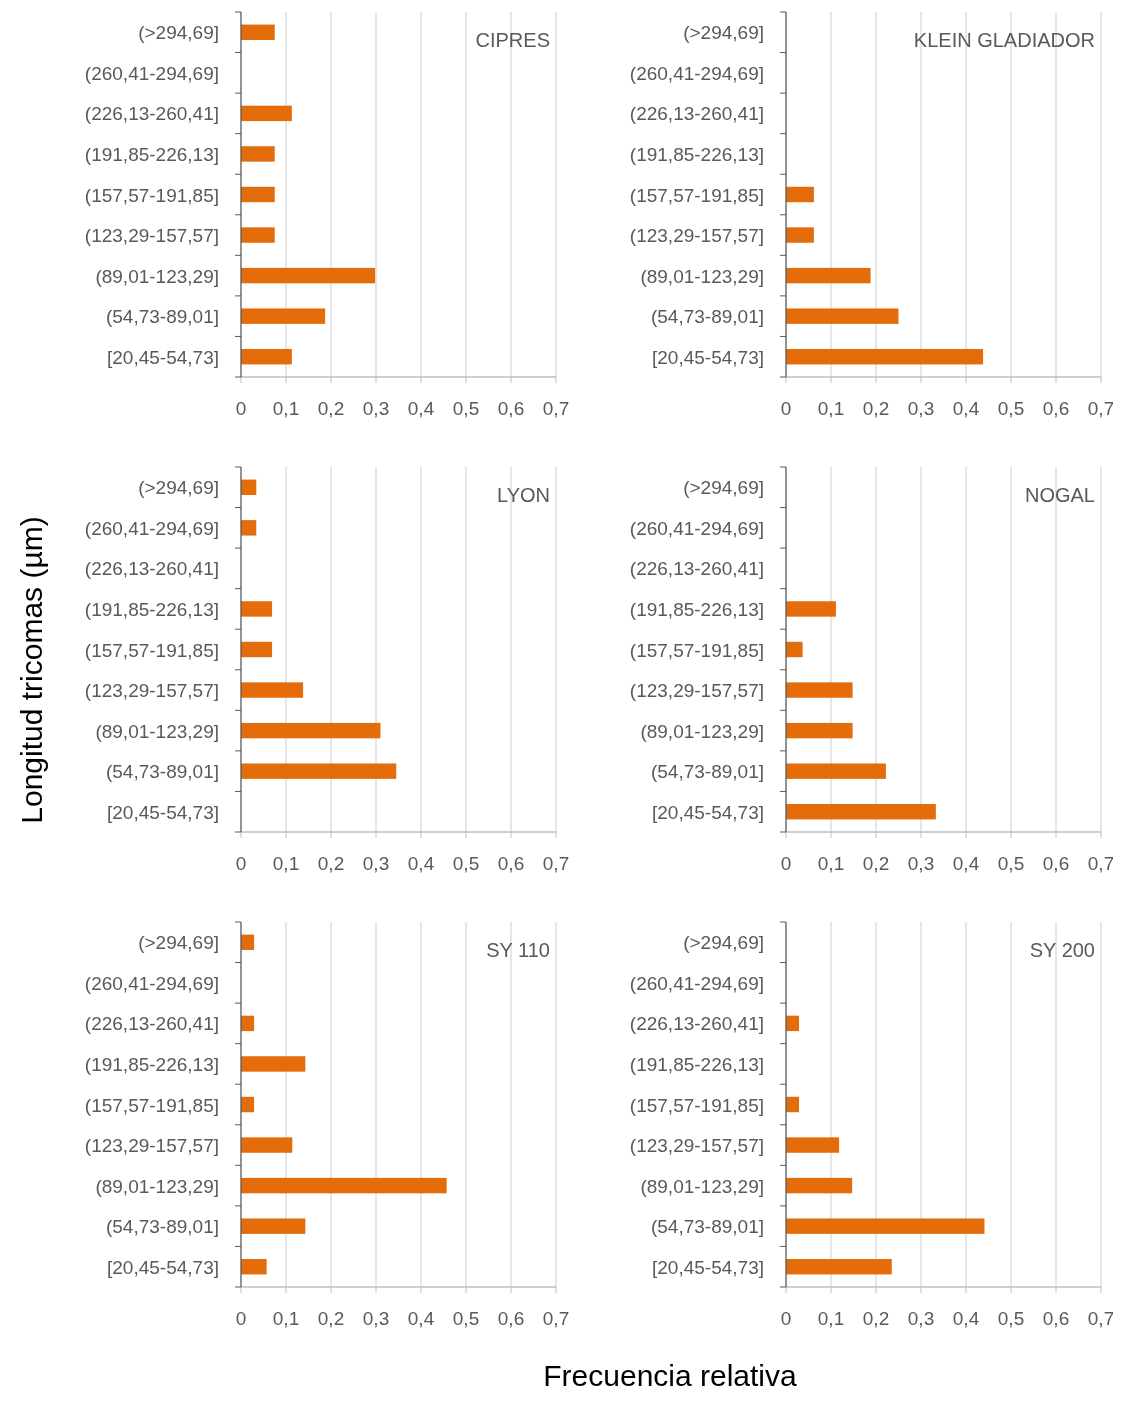  What do you see at coordinates (31, 670) in the screenshot?
I see `y-axis-title: Longitud tricomas (µm)` at bounding box center [31, 670].